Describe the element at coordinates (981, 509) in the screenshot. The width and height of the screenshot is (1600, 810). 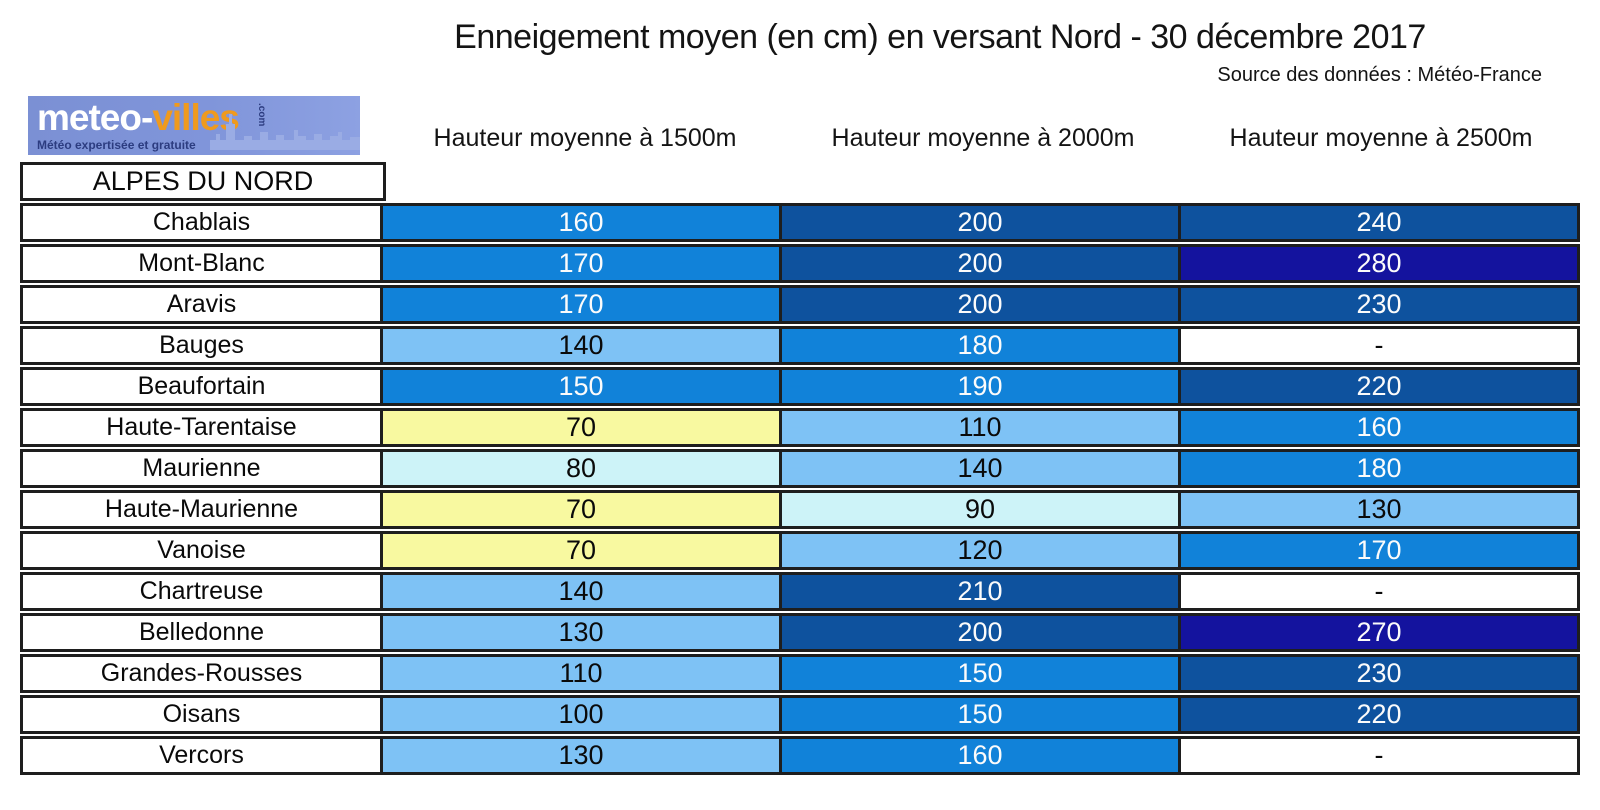
I see `value-cell: 90` at that location.